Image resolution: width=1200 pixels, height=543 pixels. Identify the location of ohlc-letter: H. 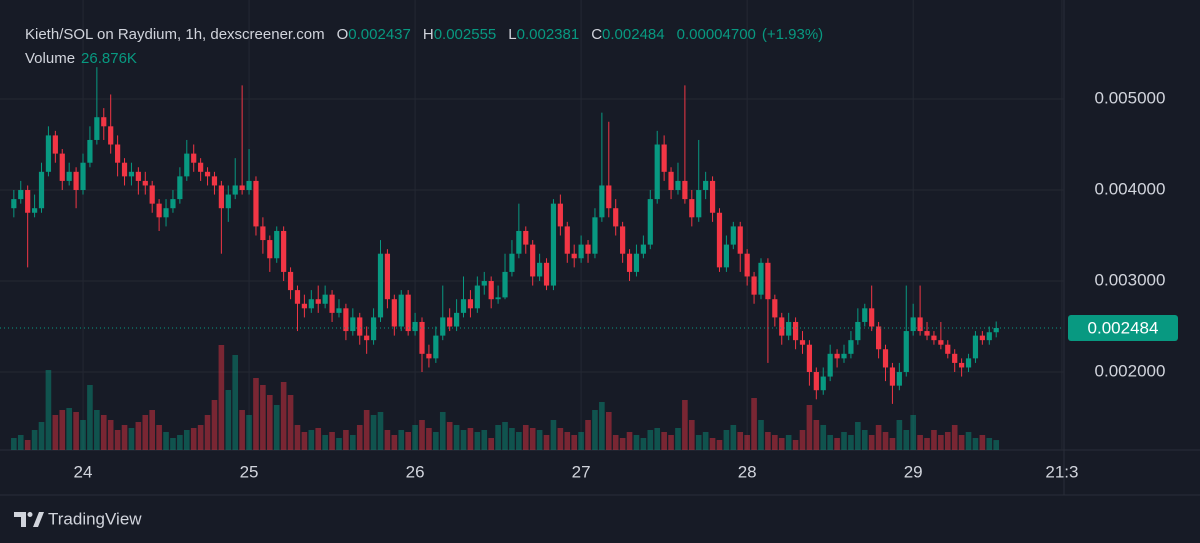
(428, 34).